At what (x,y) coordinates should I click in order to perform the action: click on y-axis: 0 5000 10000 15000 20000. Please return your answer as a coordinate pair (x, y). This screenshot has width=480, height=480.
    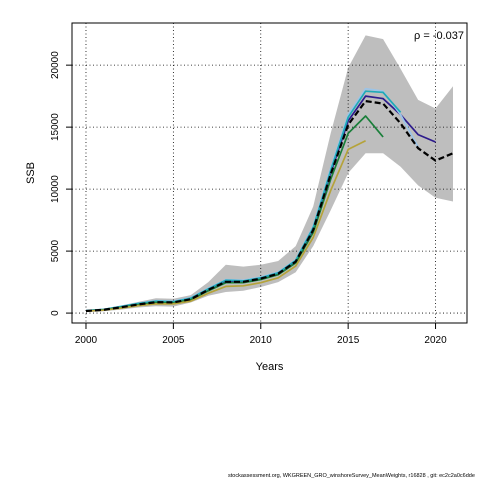
    Looking at the image, I should click on (61, 183).